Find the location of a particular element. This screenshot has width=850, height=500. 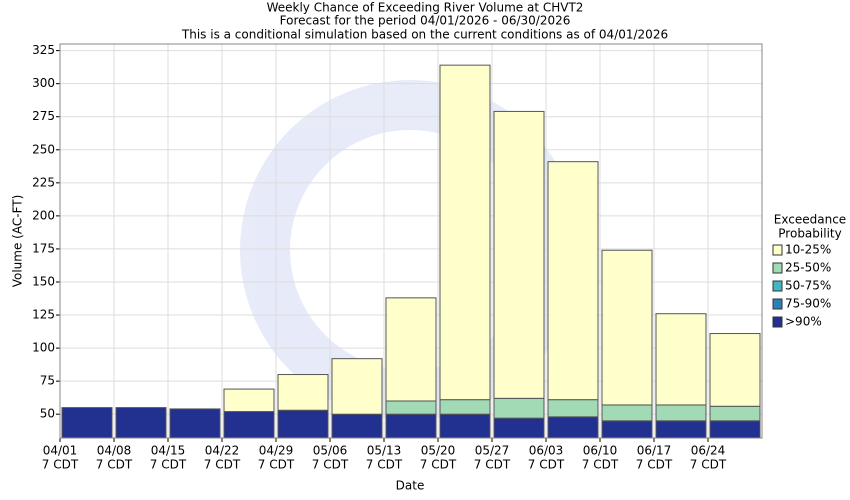

y-tick-label: 250 is located at coordinates (43, 149).